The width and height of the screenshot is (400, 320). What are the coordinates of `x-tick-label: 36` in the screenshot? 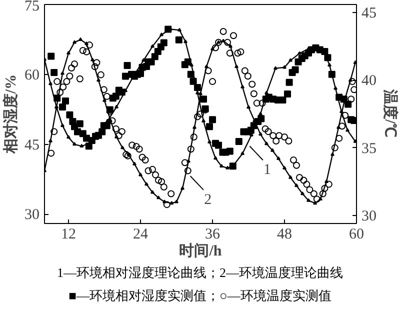 It's located at (212, 234).